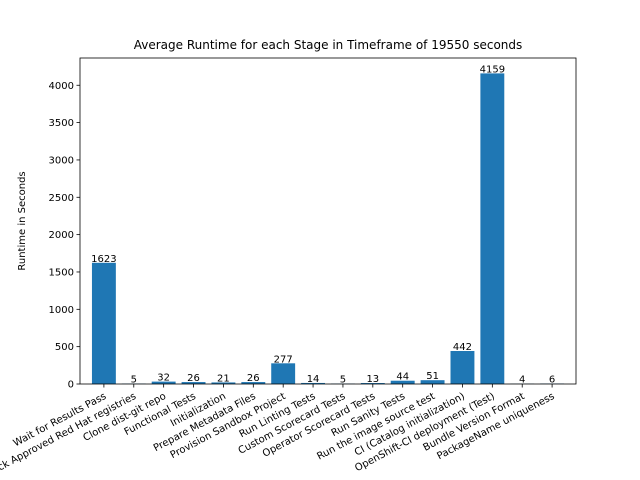  What do you see at coordinates (64, 347) in the screenshot?
I see `y-tick-label: 500` at bounding box center [64, 347].